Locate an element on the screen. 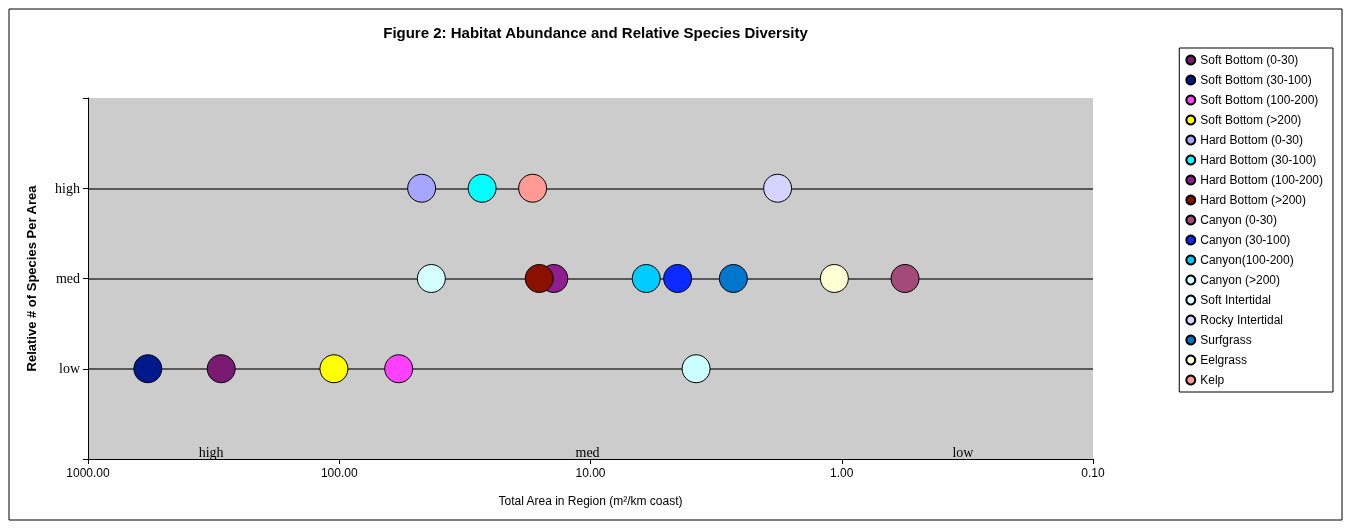 Image resolution: width=1351 pixels, height=529 pixels. x-tick-label: 1.00 is located at coordinates (842, 473).